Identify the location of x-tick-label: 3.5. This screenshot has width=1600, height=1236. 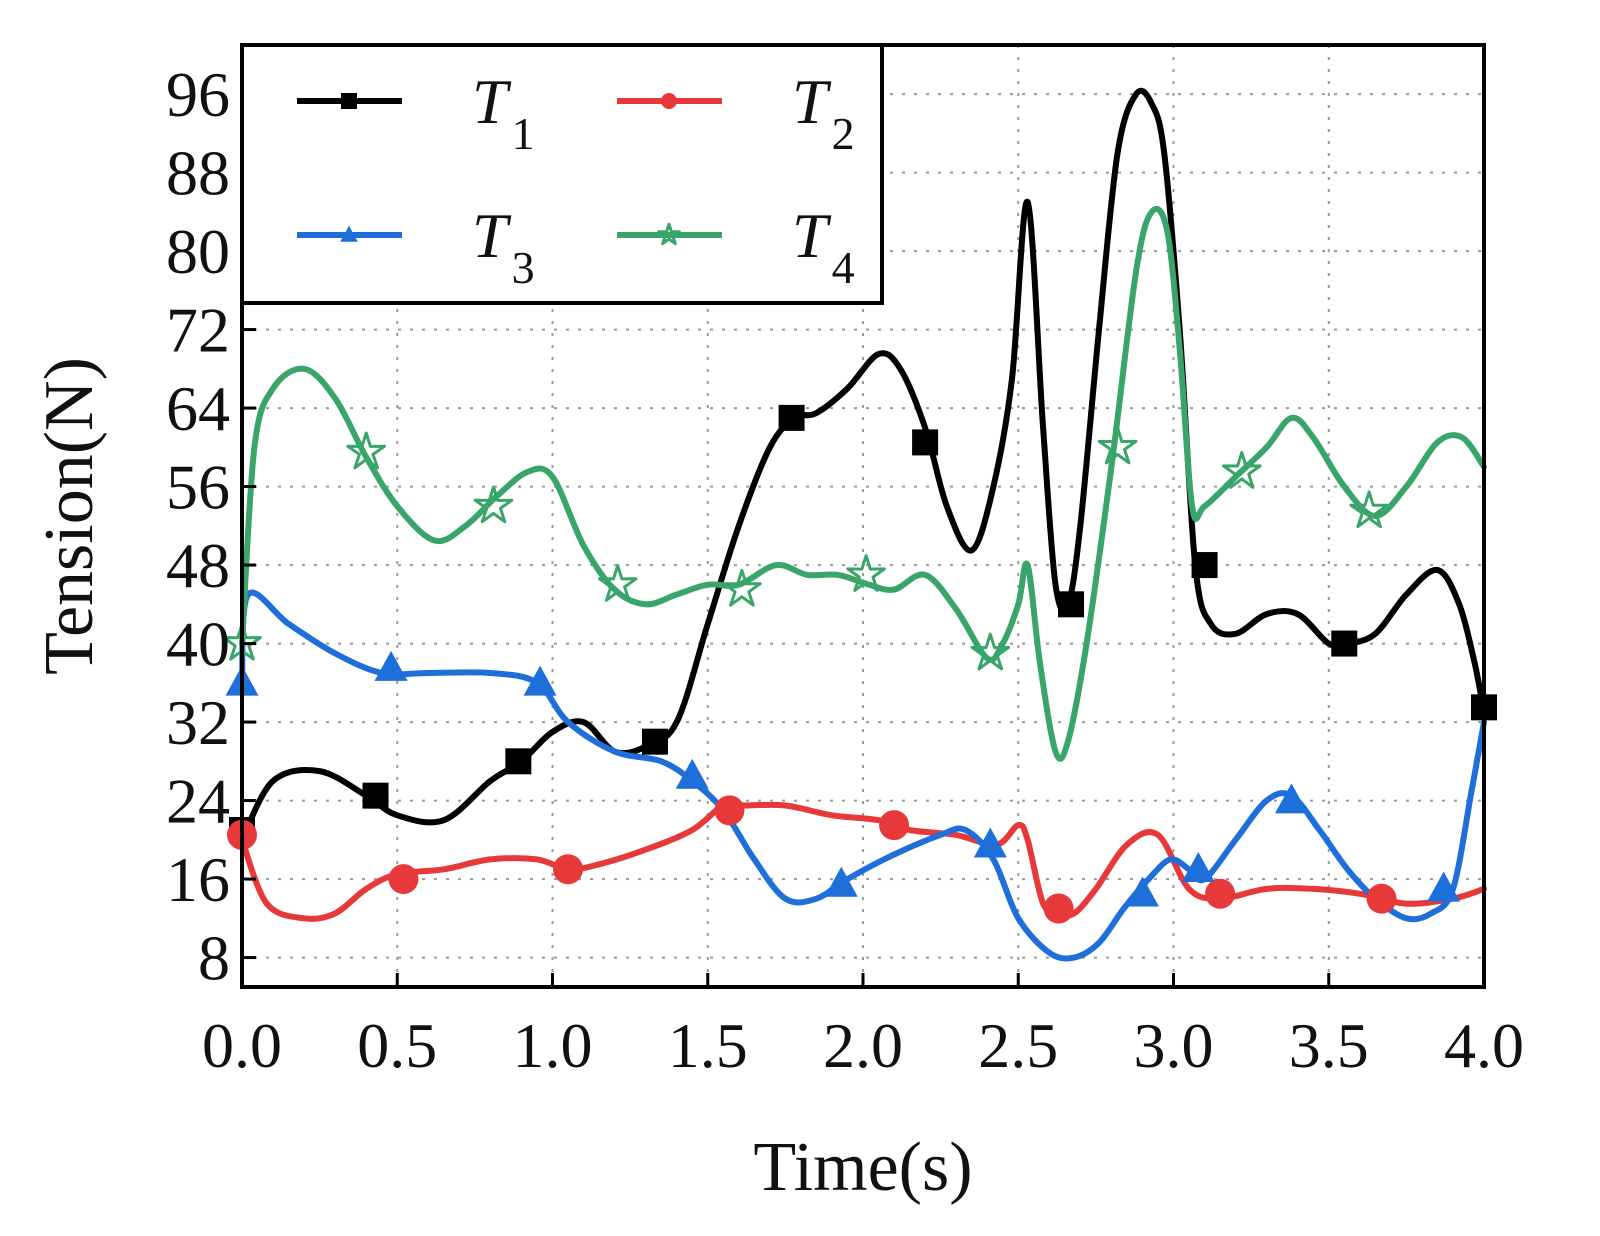
(1329, 1045).